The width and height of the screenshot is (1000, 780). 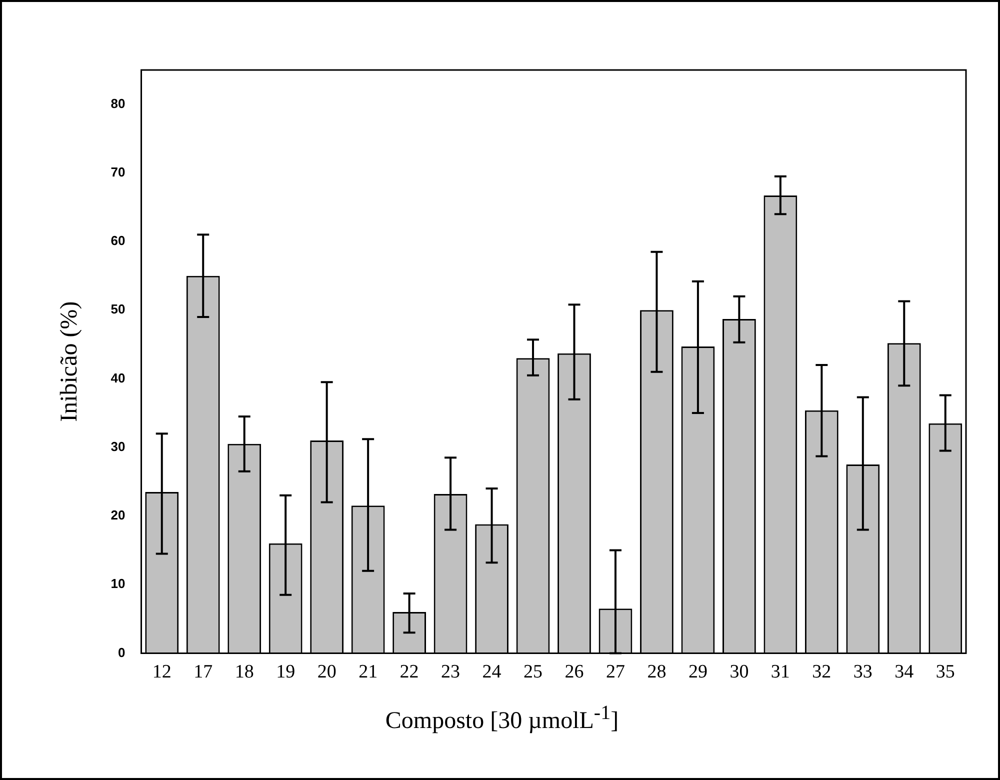 What do you see at coordinates (118, 515) in the screenshot?
I see `y-tick-label: 20` at bounding box center [118, 515].